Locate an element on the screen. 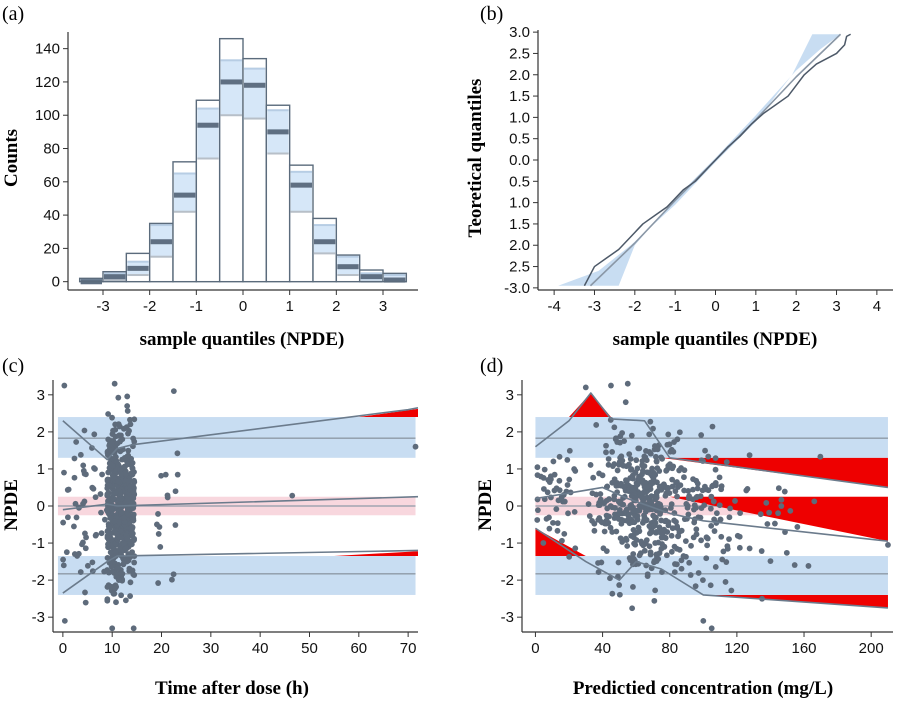  panel-c-label: (c) is located at coordinates (13, 366).